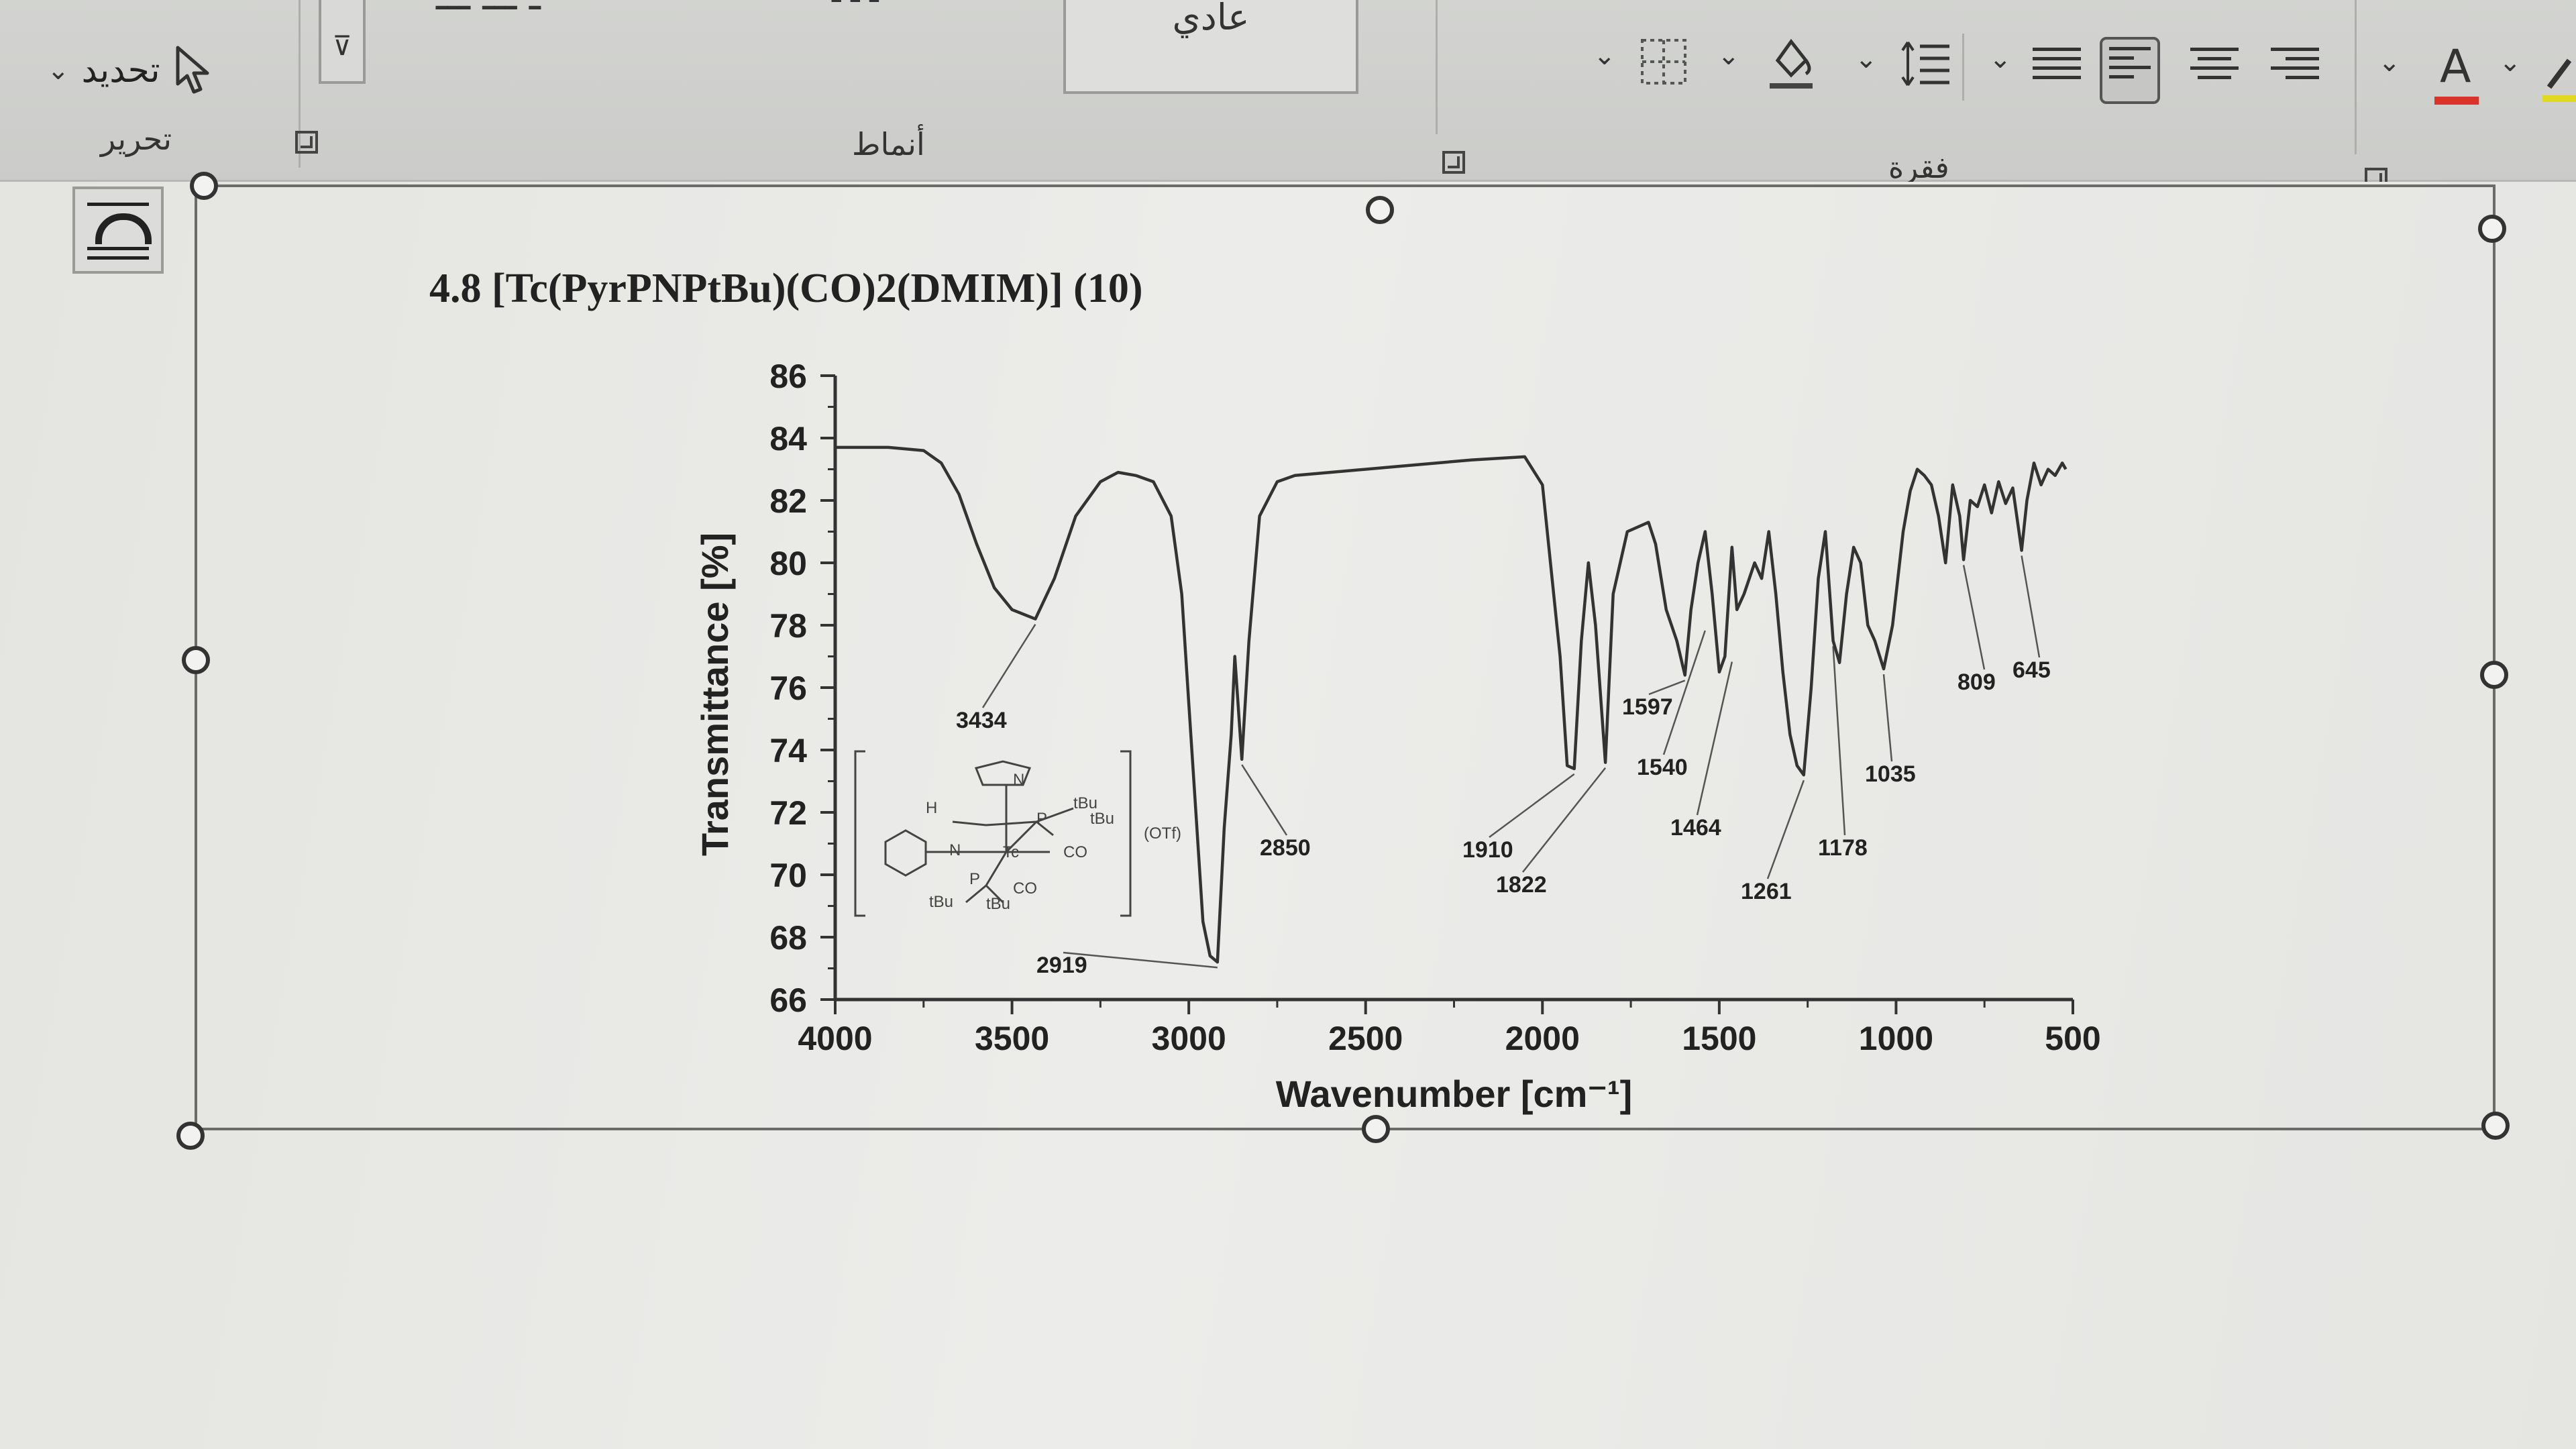  Describe the element at coordinates (2031, 670) in the screenshot. I see `peak-label: 645` at that location.